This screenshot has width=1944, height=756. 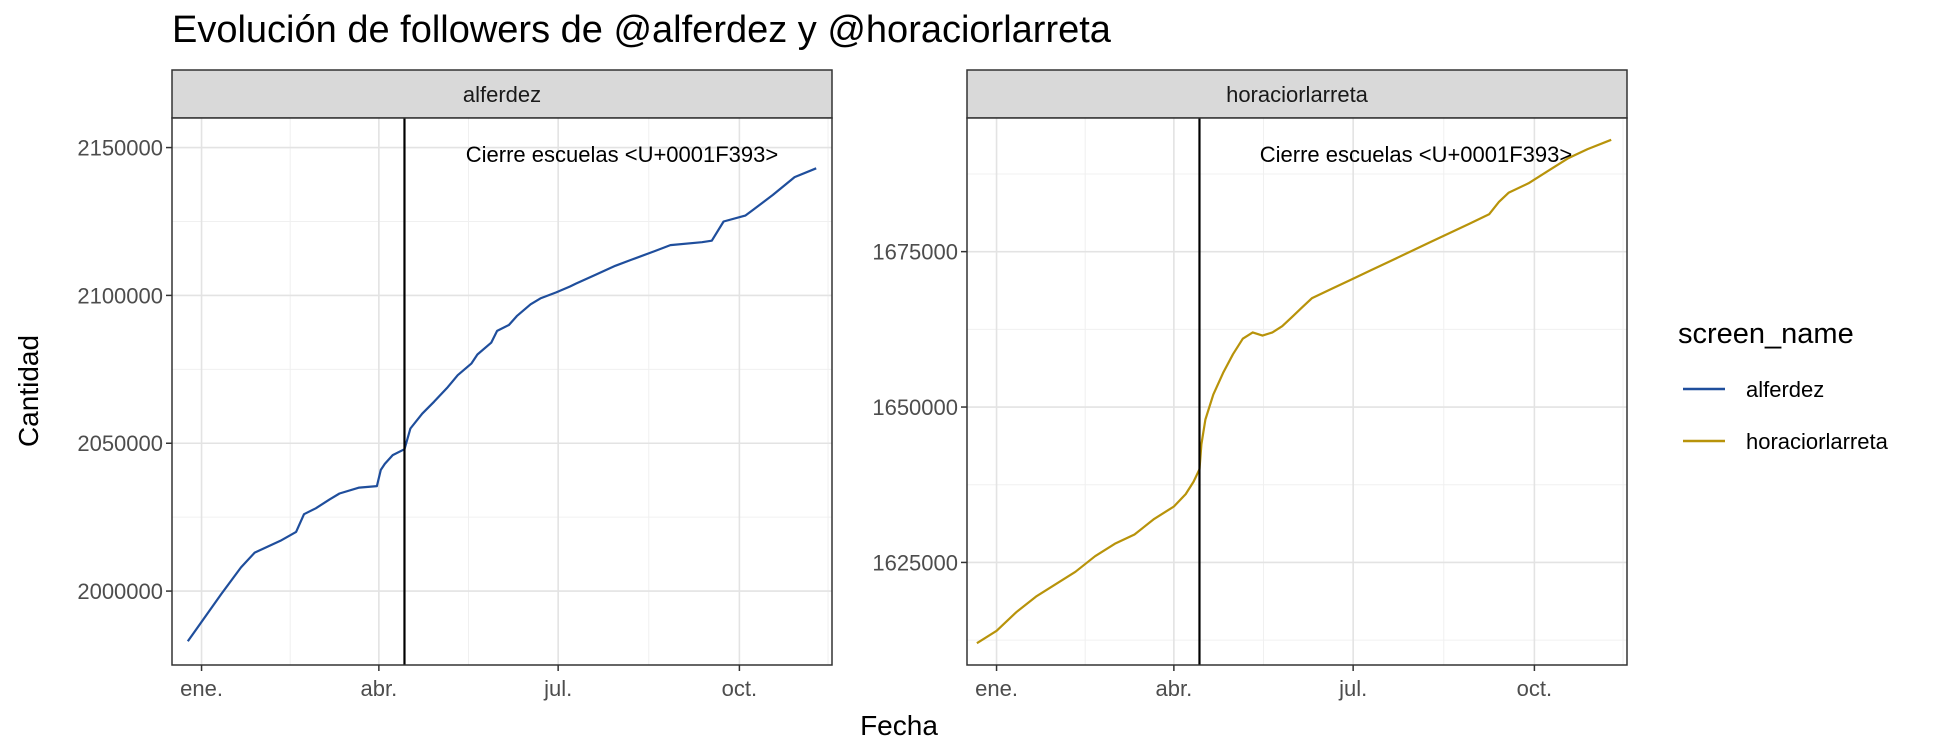 What do you see at coordinates (120, 591) in the screenshot?
I see `y-tick-label: 2000000` at bounding box center [120, 591].